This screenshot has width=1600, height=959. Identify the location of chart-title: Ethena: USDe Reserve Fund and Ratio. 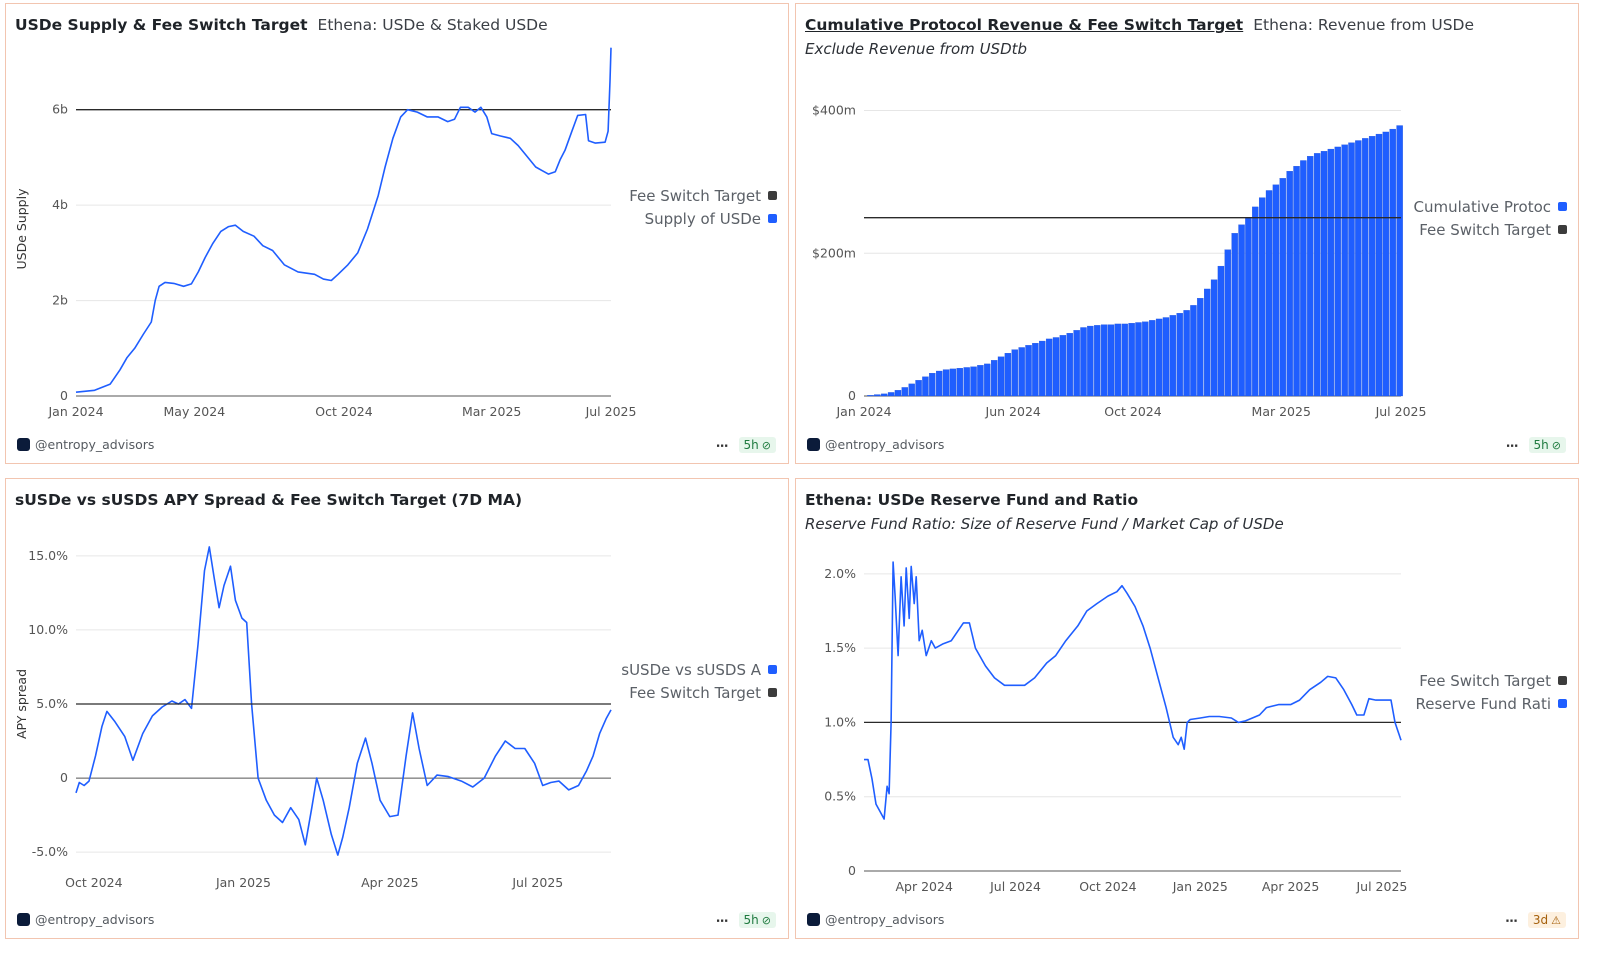
(972, 500).